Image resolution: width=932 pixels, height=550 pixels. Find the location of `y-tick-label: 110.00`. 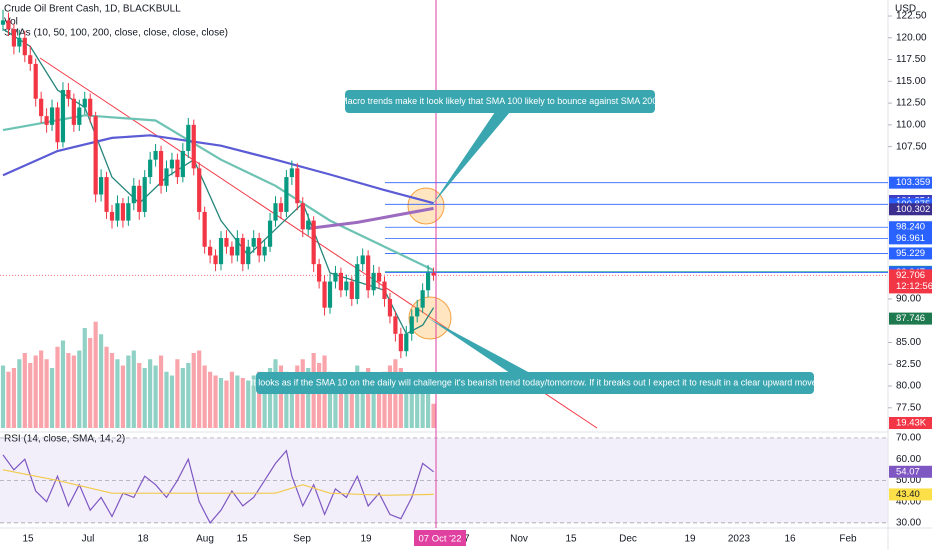

y-tick-label: 110.00 is located at coordinates (911, 124).